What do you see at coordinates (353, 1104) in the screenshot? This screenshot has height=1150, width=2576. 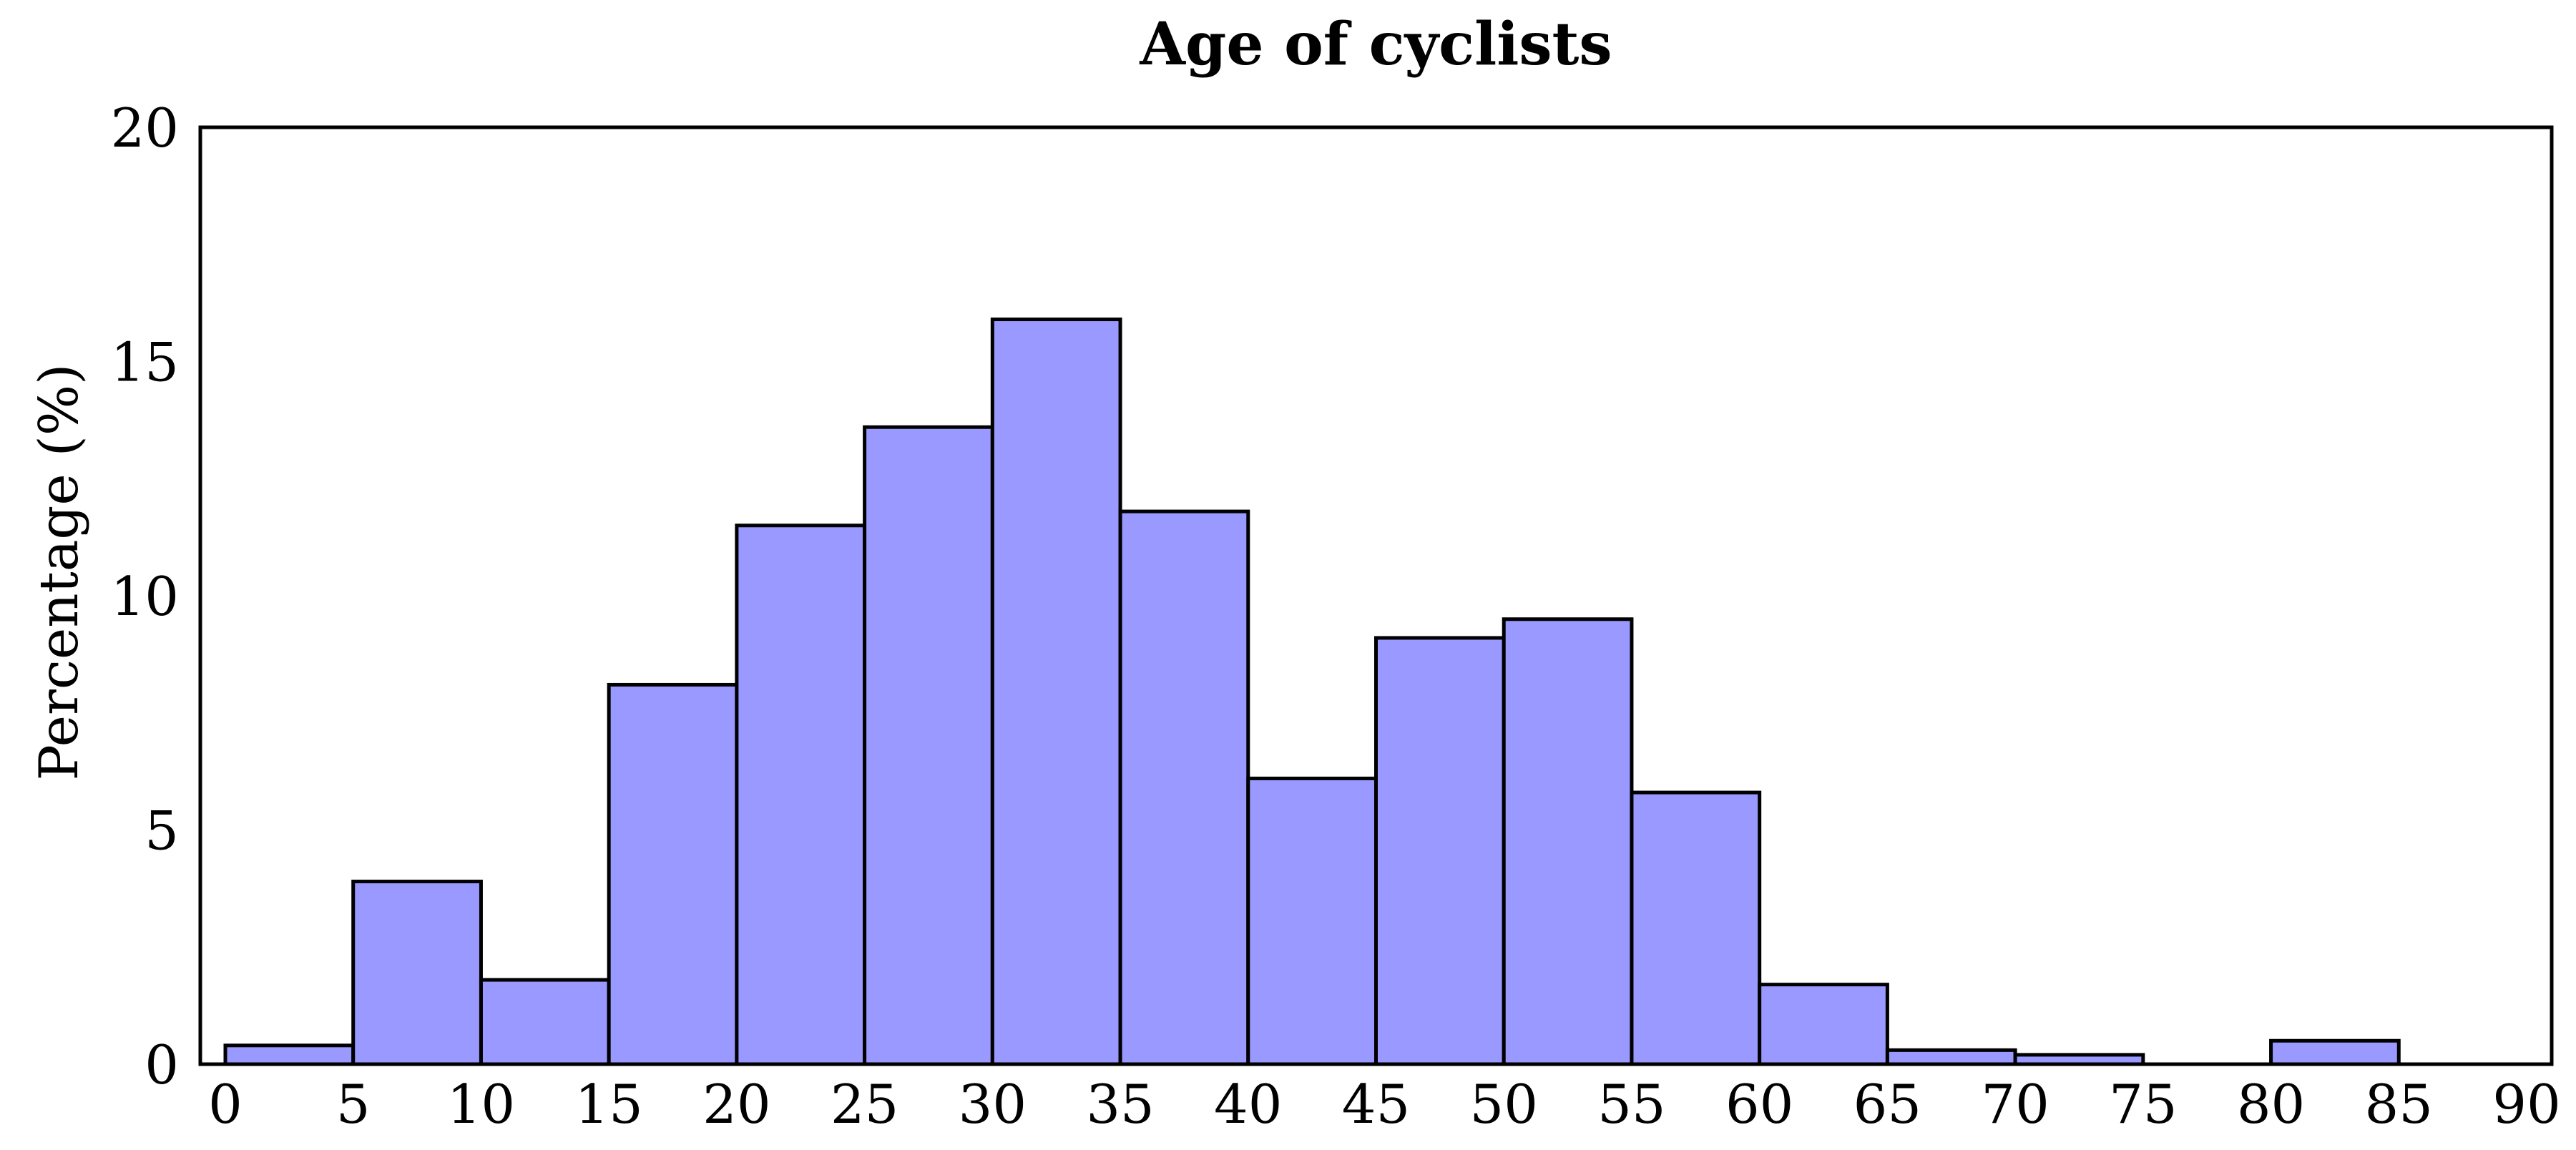 I see `x-tick-label: 5` at bounding box center [353, 1104].